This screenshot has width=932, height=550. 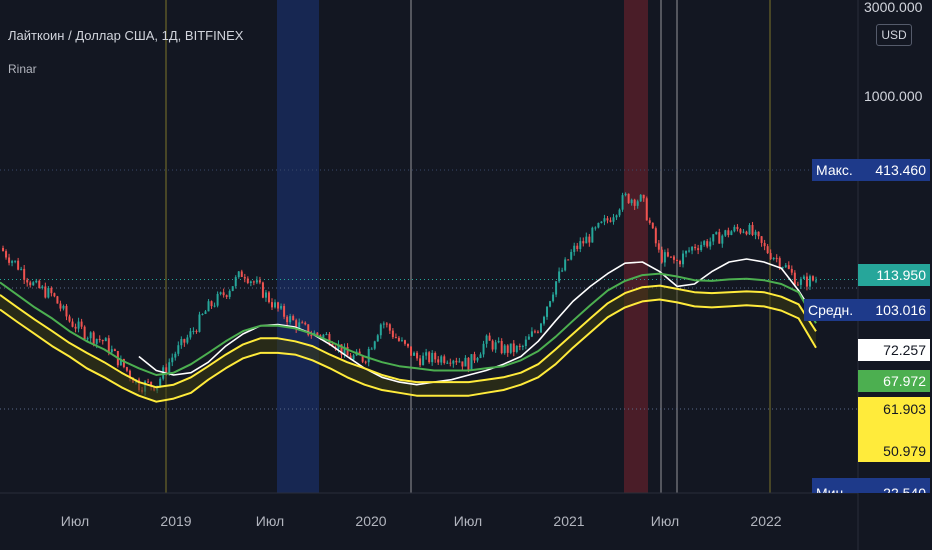 What do you see at coordinates (22, 69) in the screenshot?
I see `indicator-name: Rinar` at bounding box center [22, 69].